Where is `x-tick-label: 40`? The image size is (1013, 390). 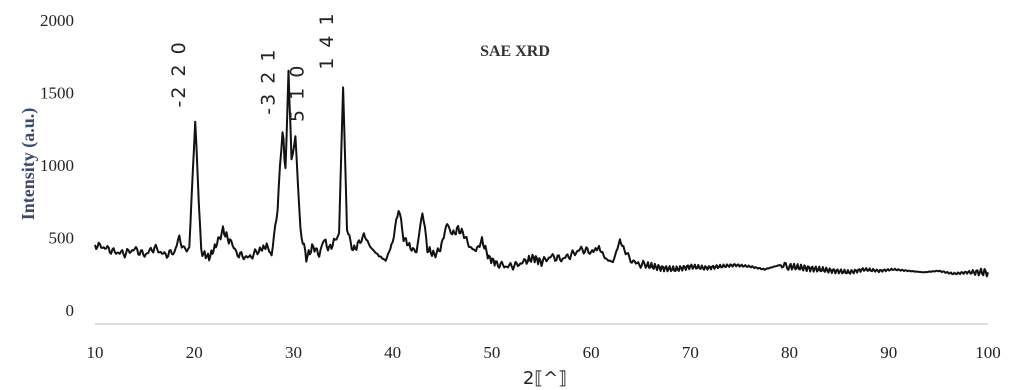 x-tick-label: 40 is located at coordinates (392, 352).